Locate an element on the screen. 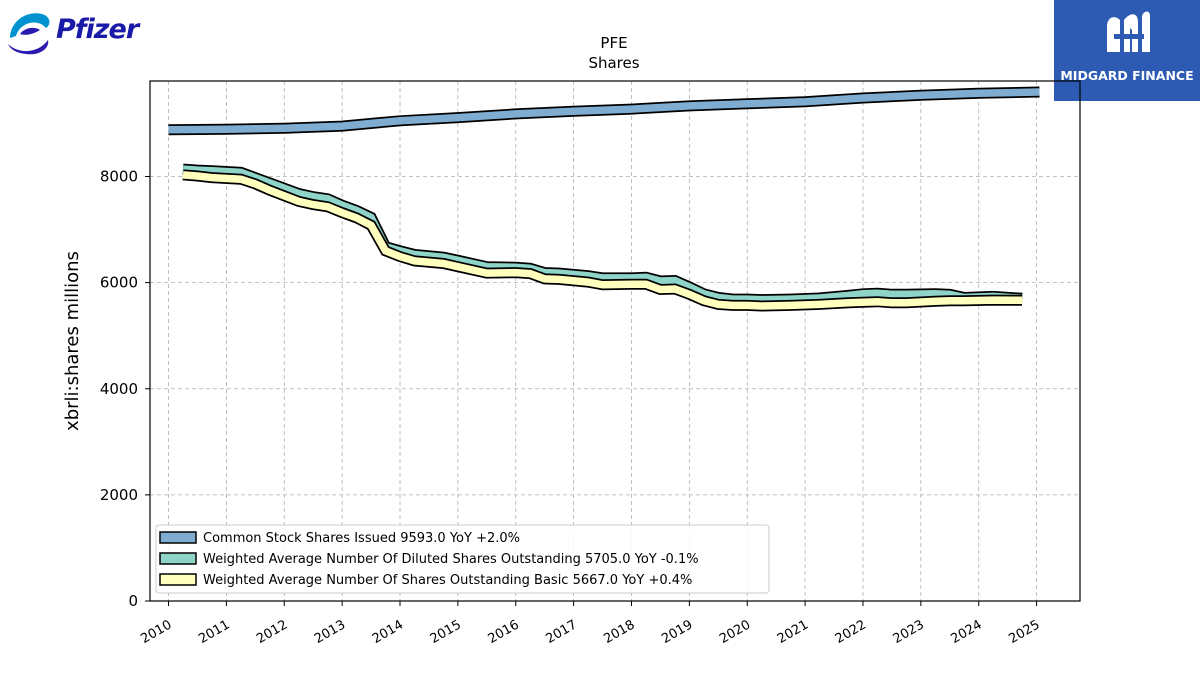  x-tick-label: 2014 is located at coordinates (388, 632).